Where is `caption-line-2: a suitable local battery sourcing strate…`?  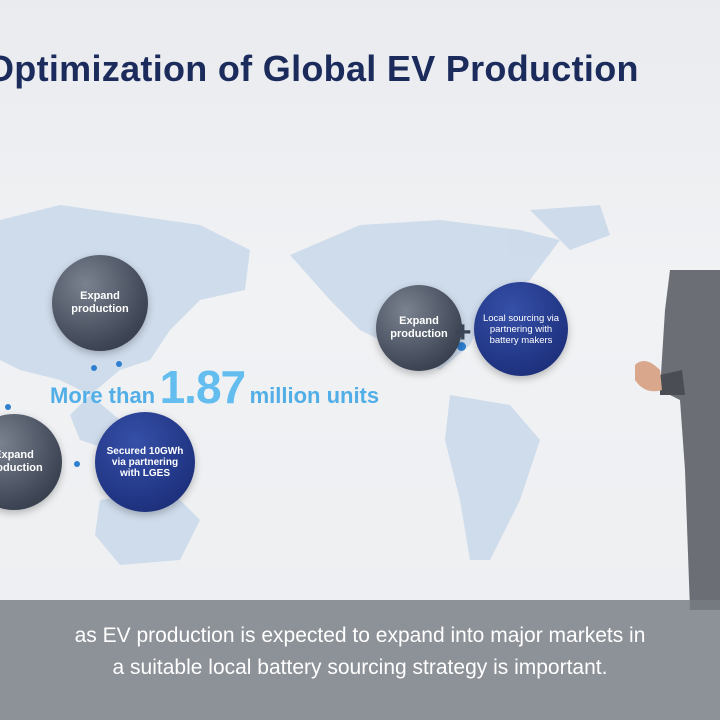 caption-line-2: a suitable local battery sourcing strate… is located at coordinates (360, 667).